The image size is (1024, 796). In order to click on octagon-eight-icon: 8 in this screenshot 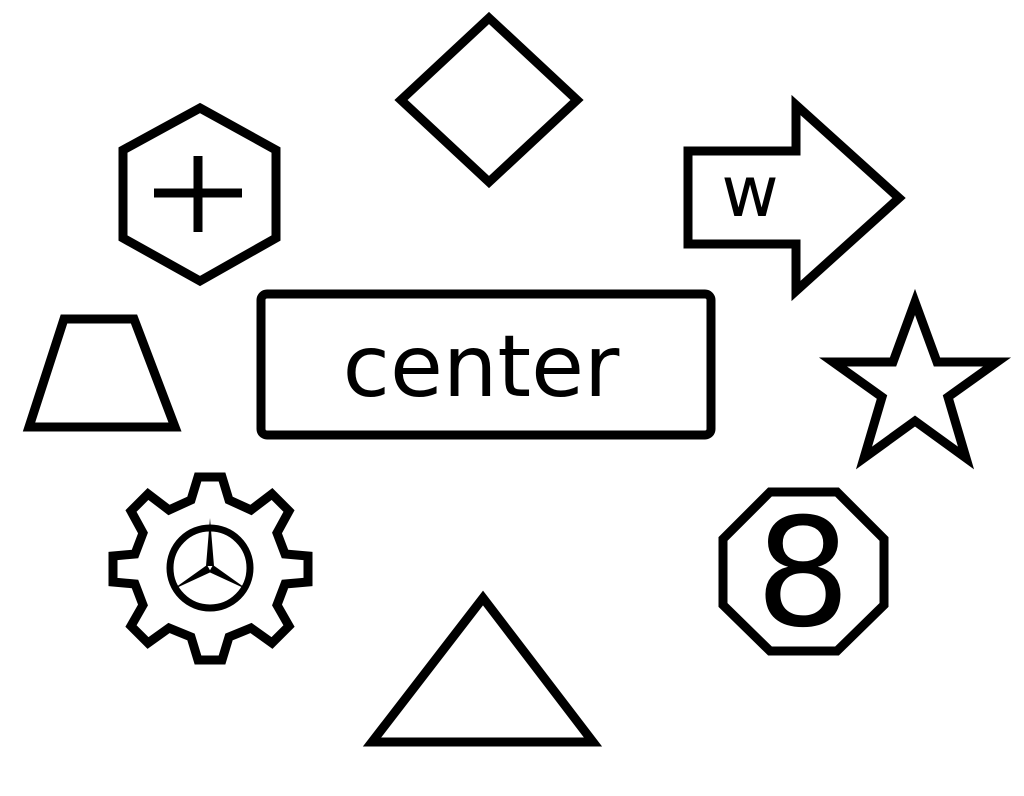, I will do `click(803, 574)`.